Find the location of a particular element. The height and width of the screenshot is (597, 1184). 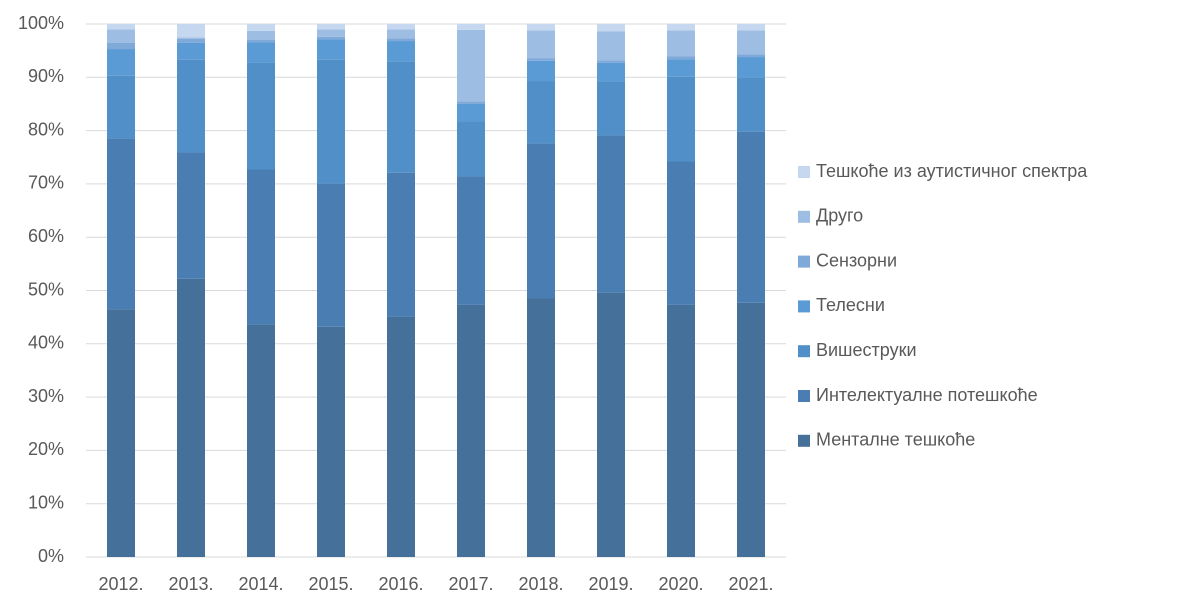

legend-label: Телесни is located at coordinates (850, 305).